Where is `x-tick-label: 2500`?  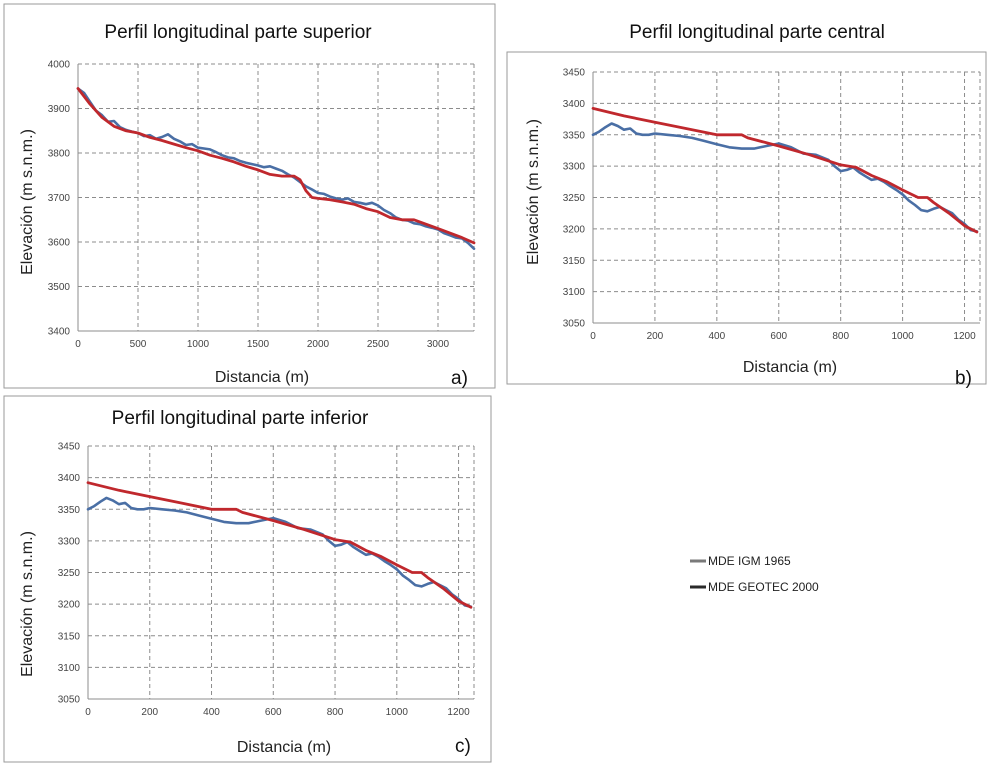 x-tick-label: 2500 is located at coordinates (378, 344).